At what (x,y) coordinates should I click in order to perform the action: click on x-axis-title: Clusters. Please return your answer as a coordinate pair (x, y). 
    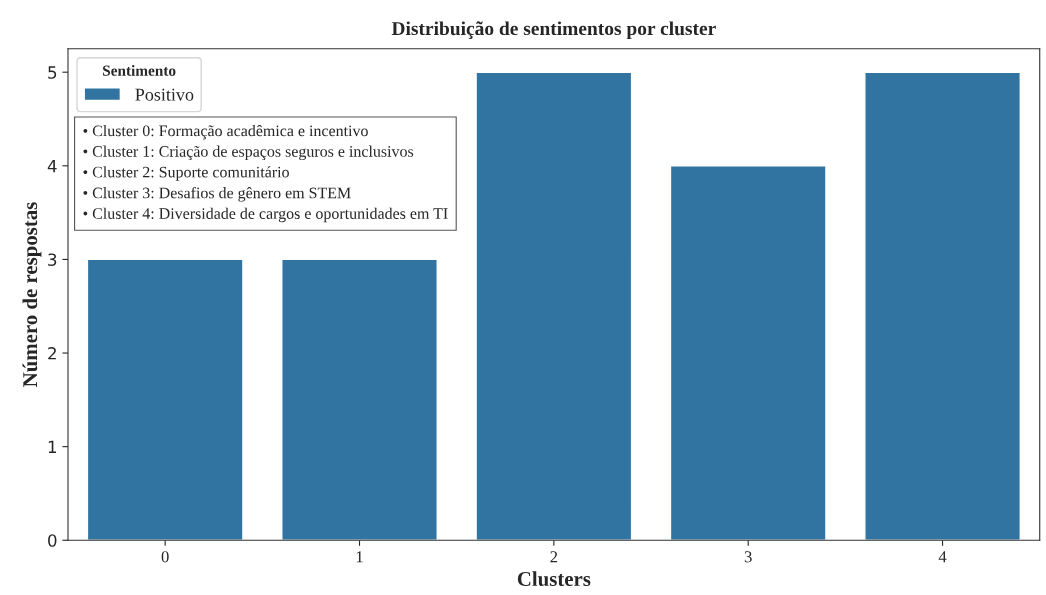
    Looking at the image, I should click on (554, 579).